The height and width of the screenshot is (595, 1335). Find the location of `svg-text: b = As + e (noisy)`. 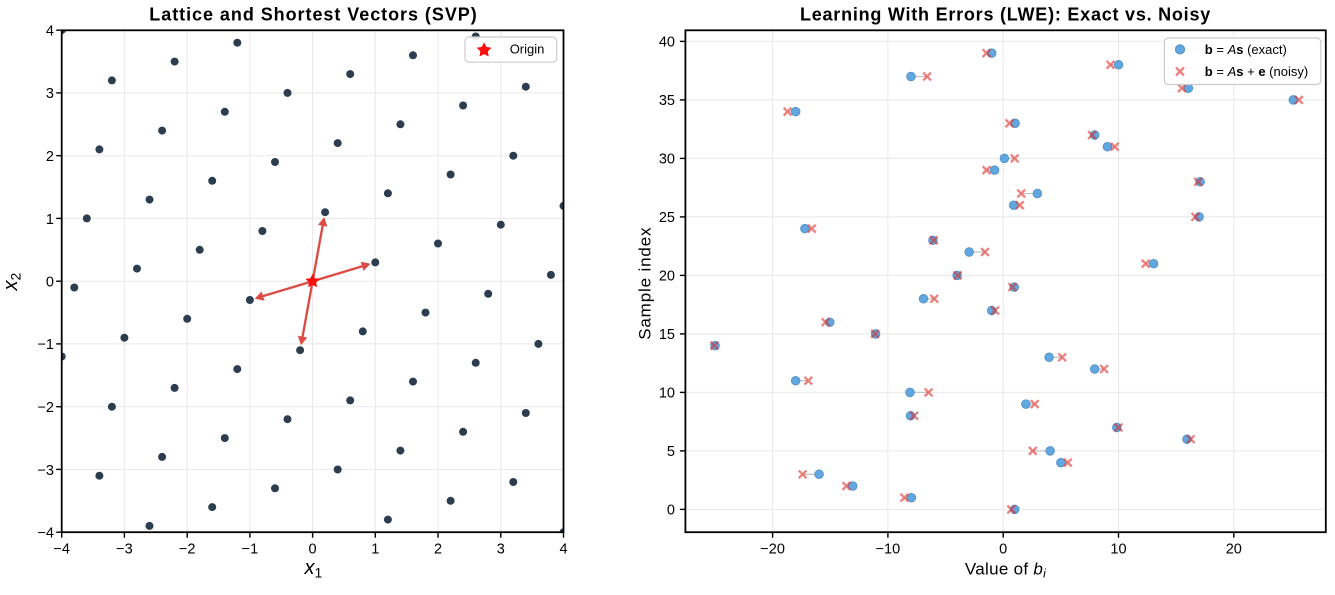

svg-text: b = As + e (noisy) is located at coordinates (1256, 71).